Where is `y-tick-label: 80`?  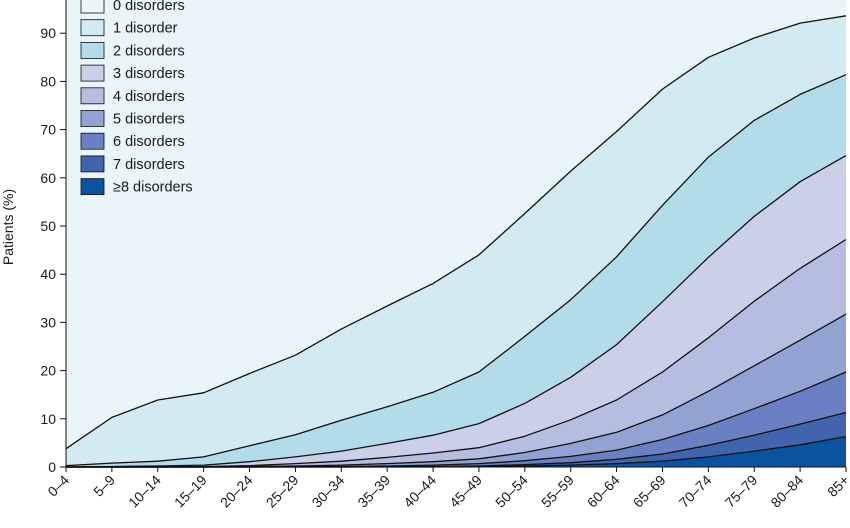
y-tick-label: 80 is located at coordinates (48, 81).